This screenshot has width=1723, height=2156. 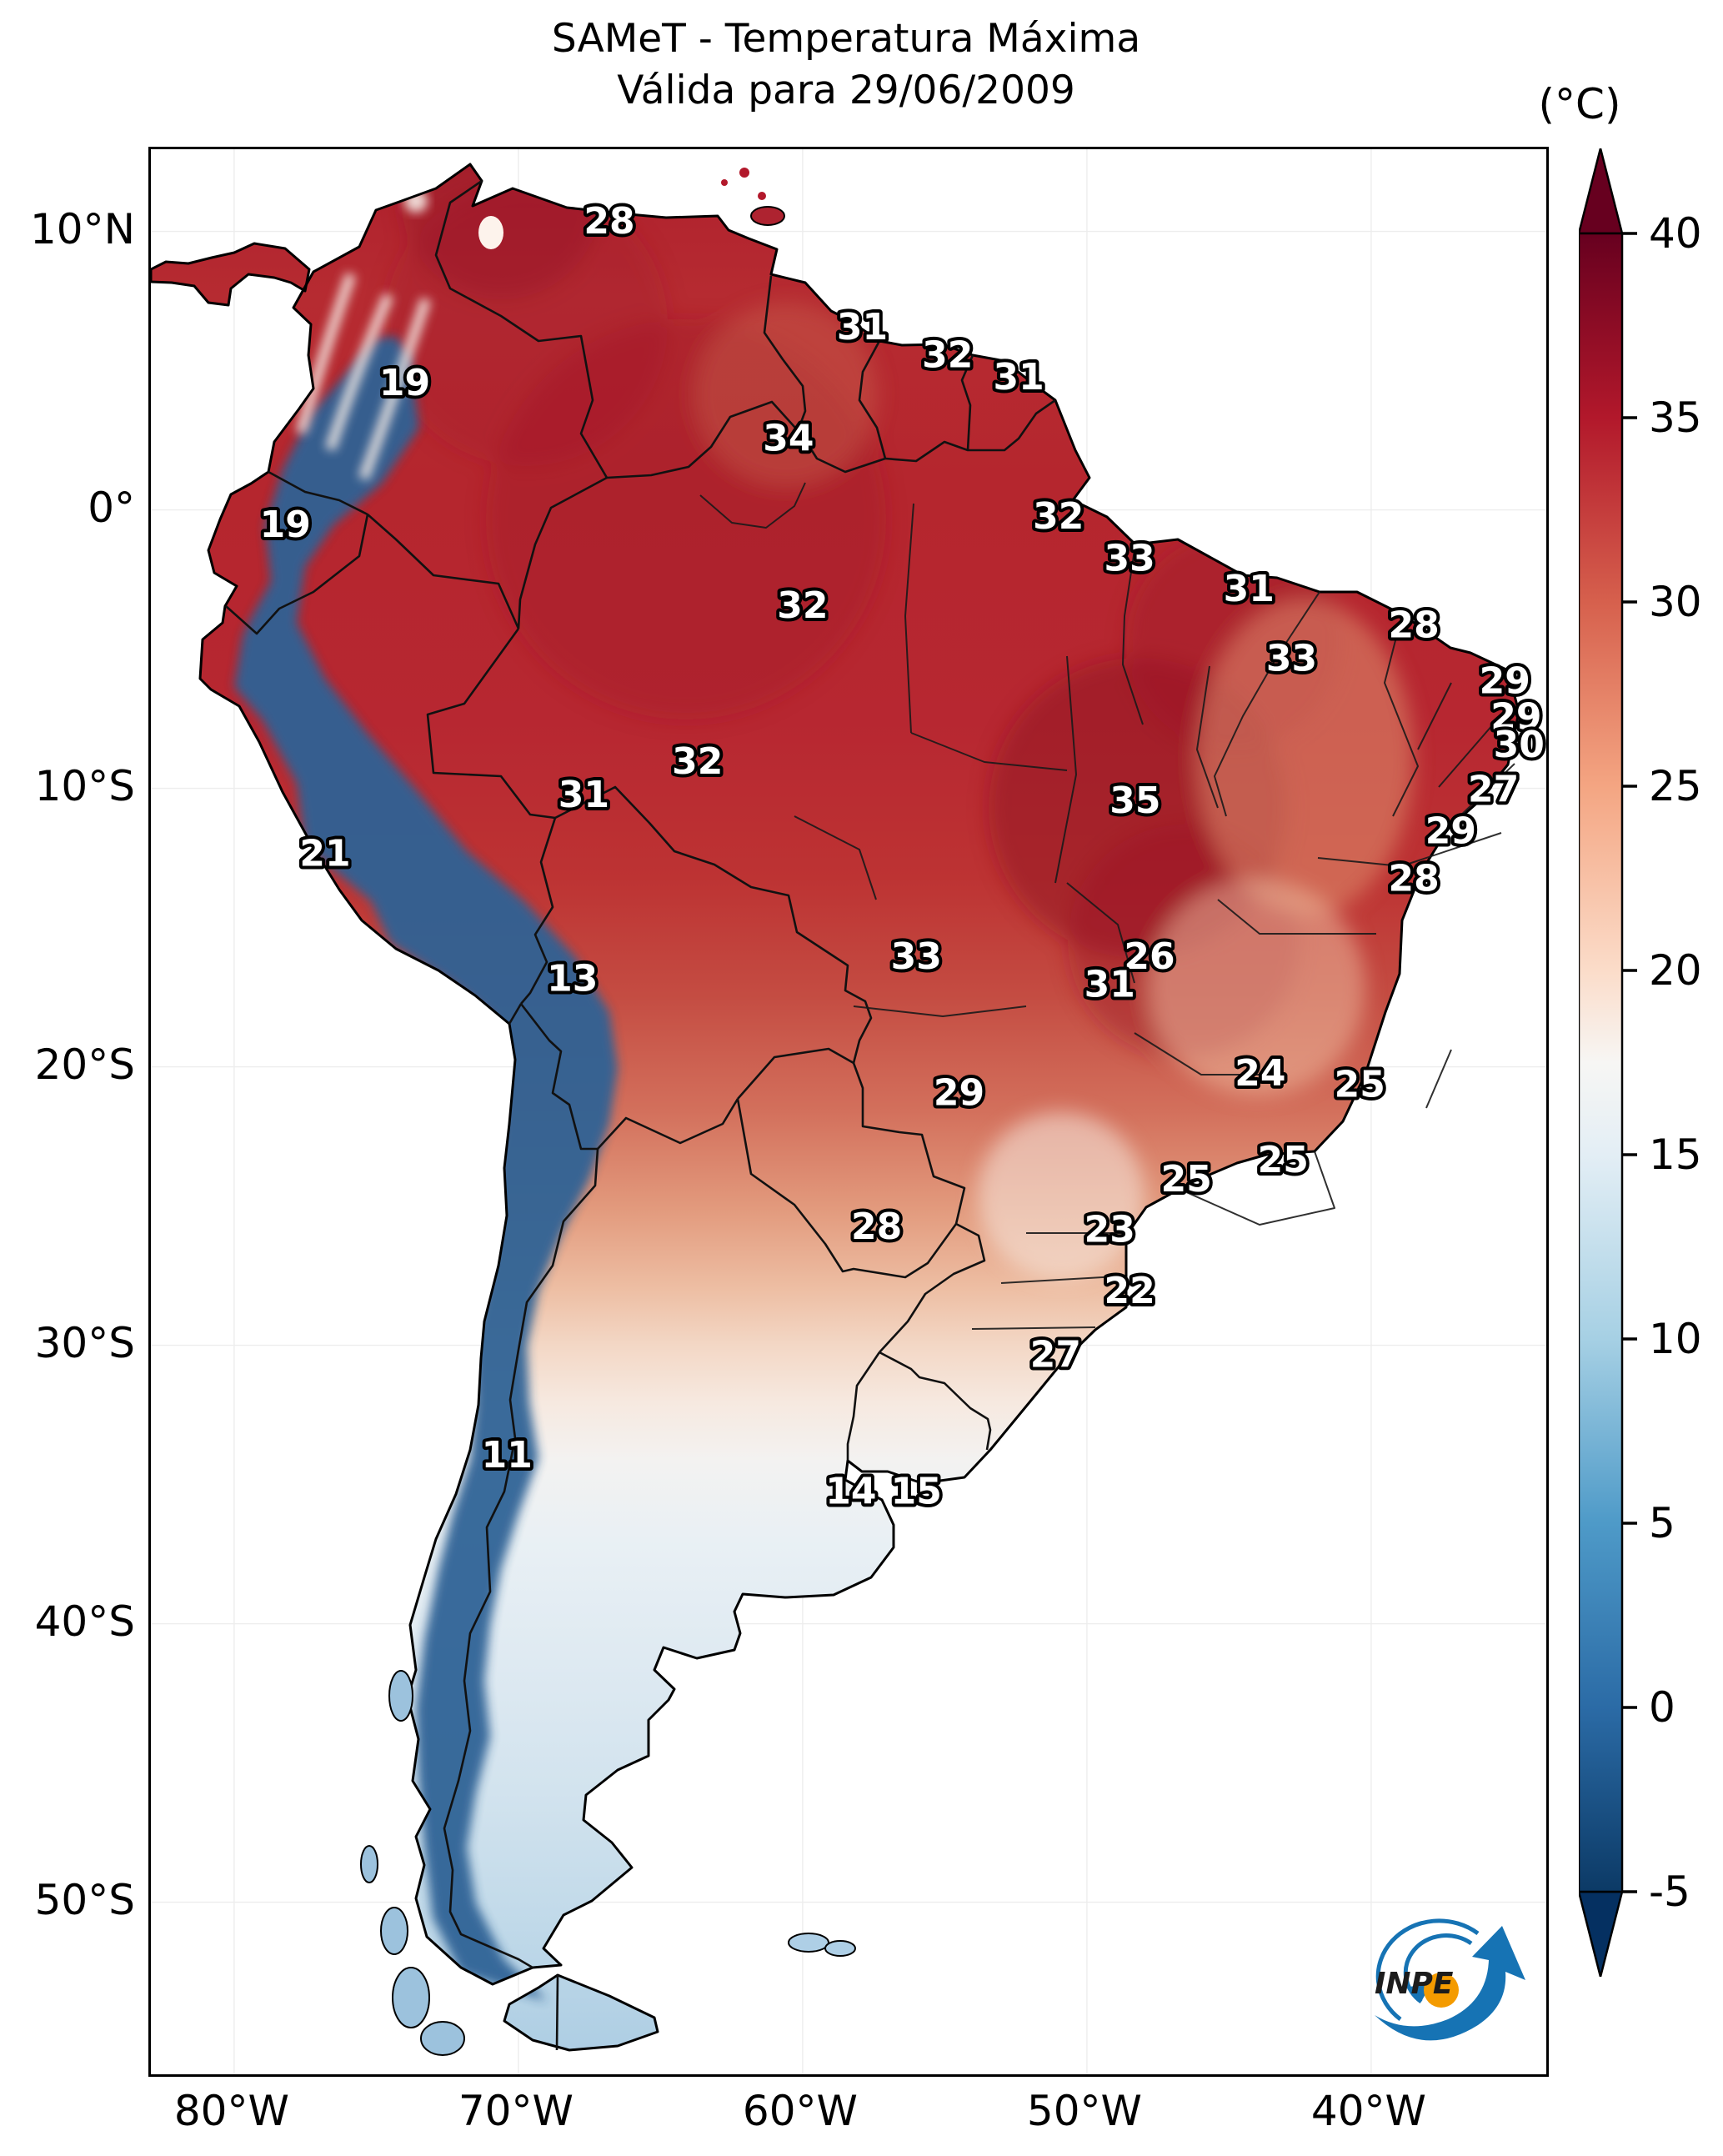 I want to click on temperature-value-label: 30, so click(x=1519, y=745).